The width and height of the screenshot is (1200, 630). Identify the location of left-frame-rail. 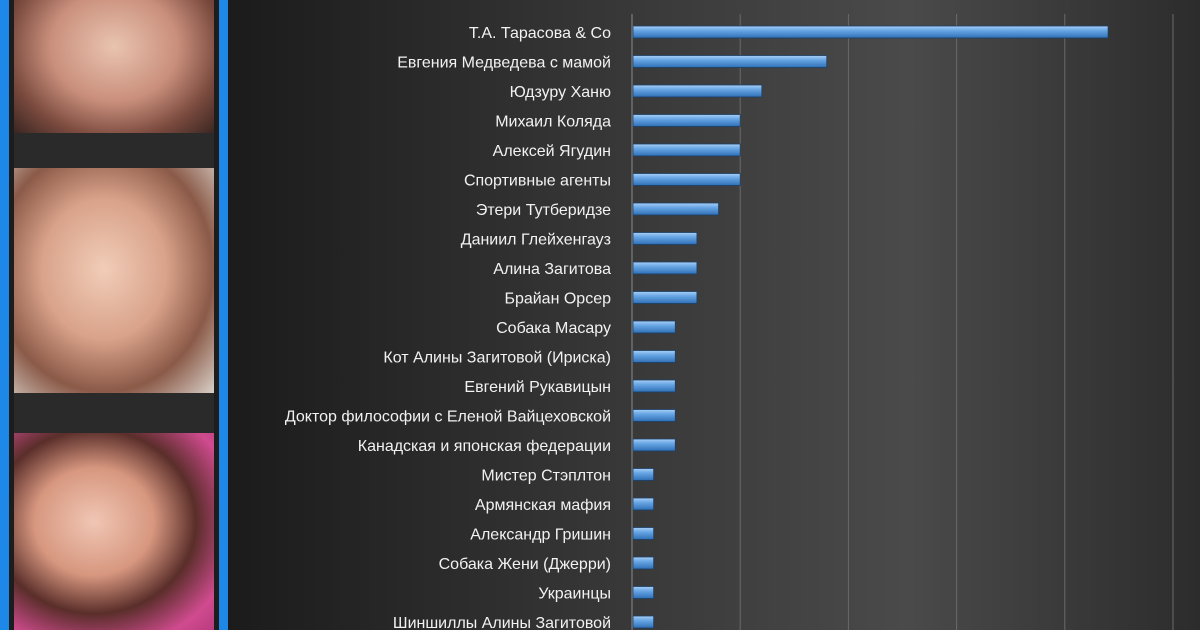
(4, 315).